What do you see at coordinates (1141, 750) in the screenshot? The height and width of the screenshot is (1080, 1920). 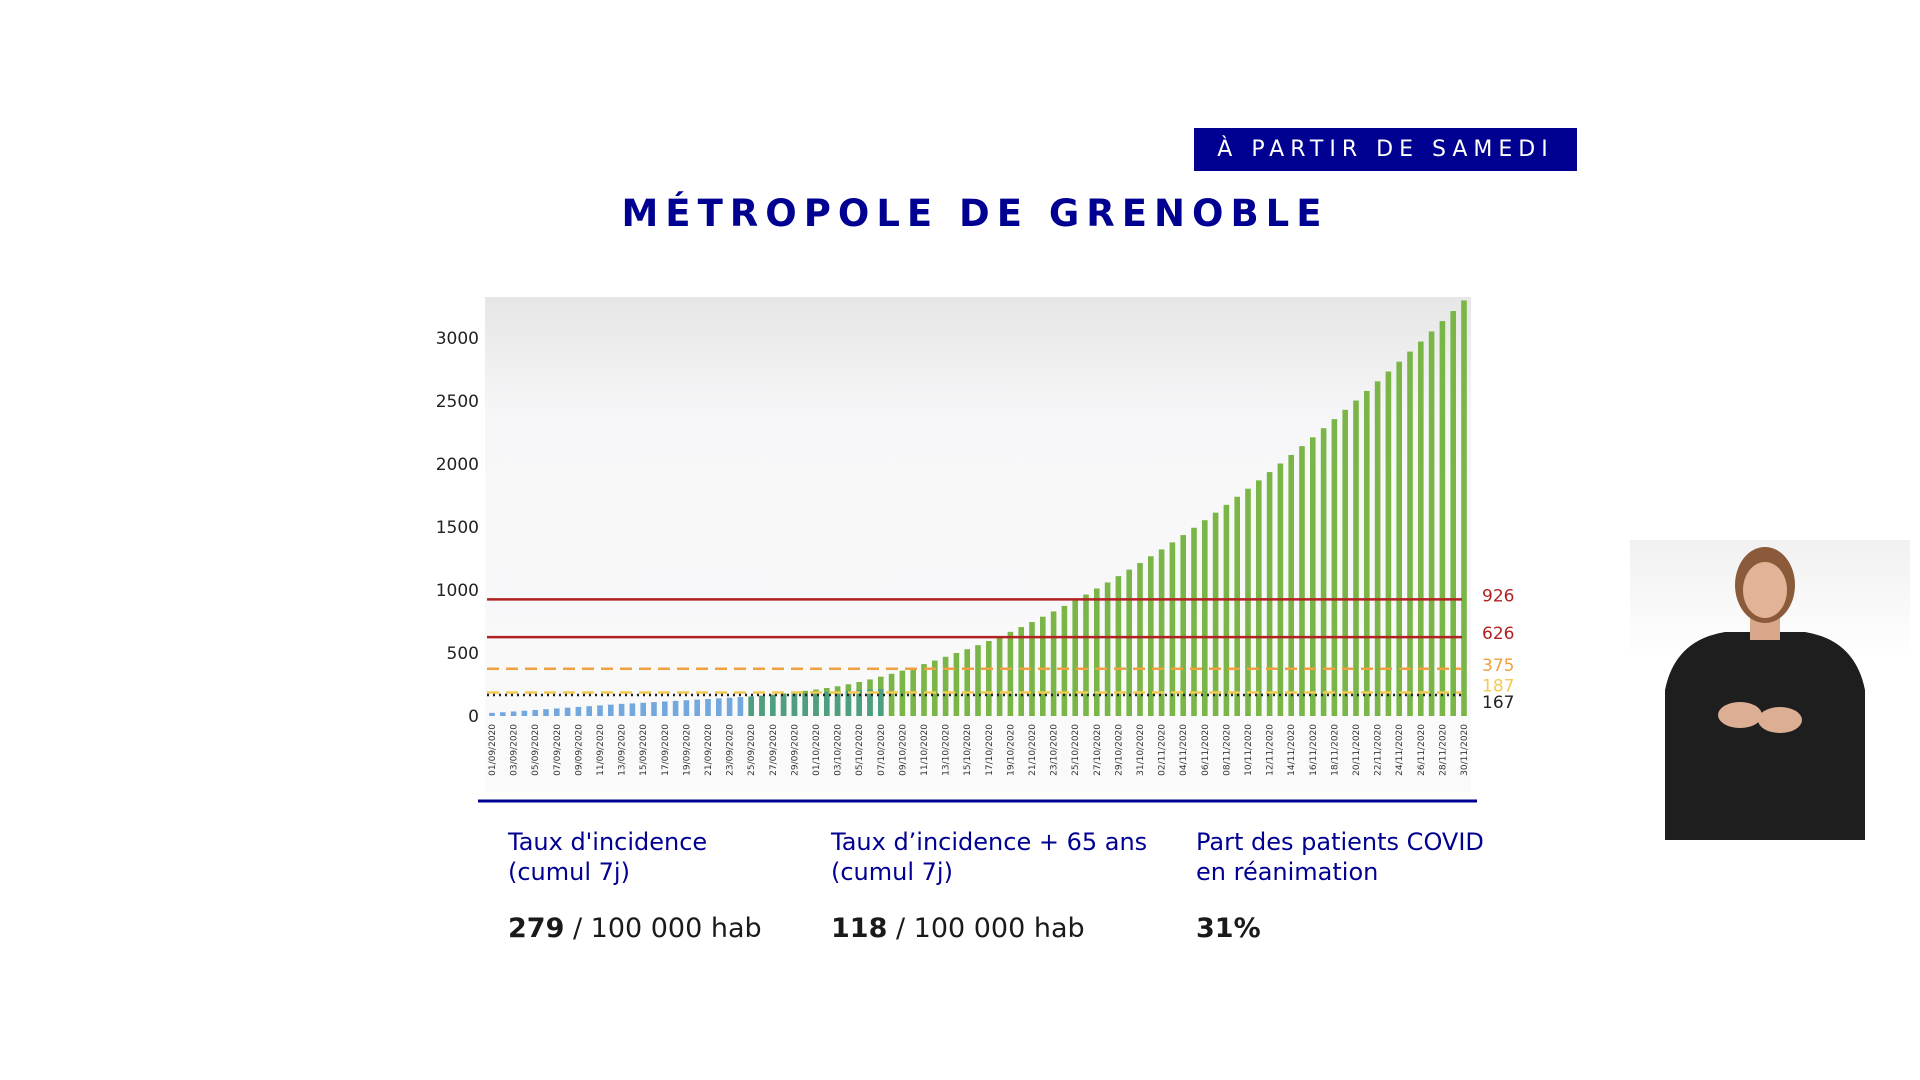 I see `x-tick-label: 31/10/2020` at bounding box center [1141, 750].